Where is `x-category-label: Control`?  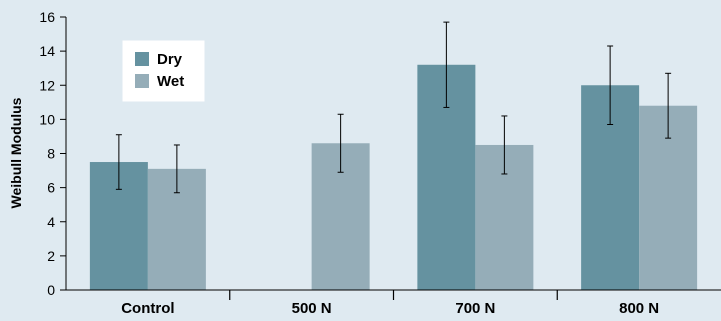
x-category-label: Control is located at coordinates (147, 308).